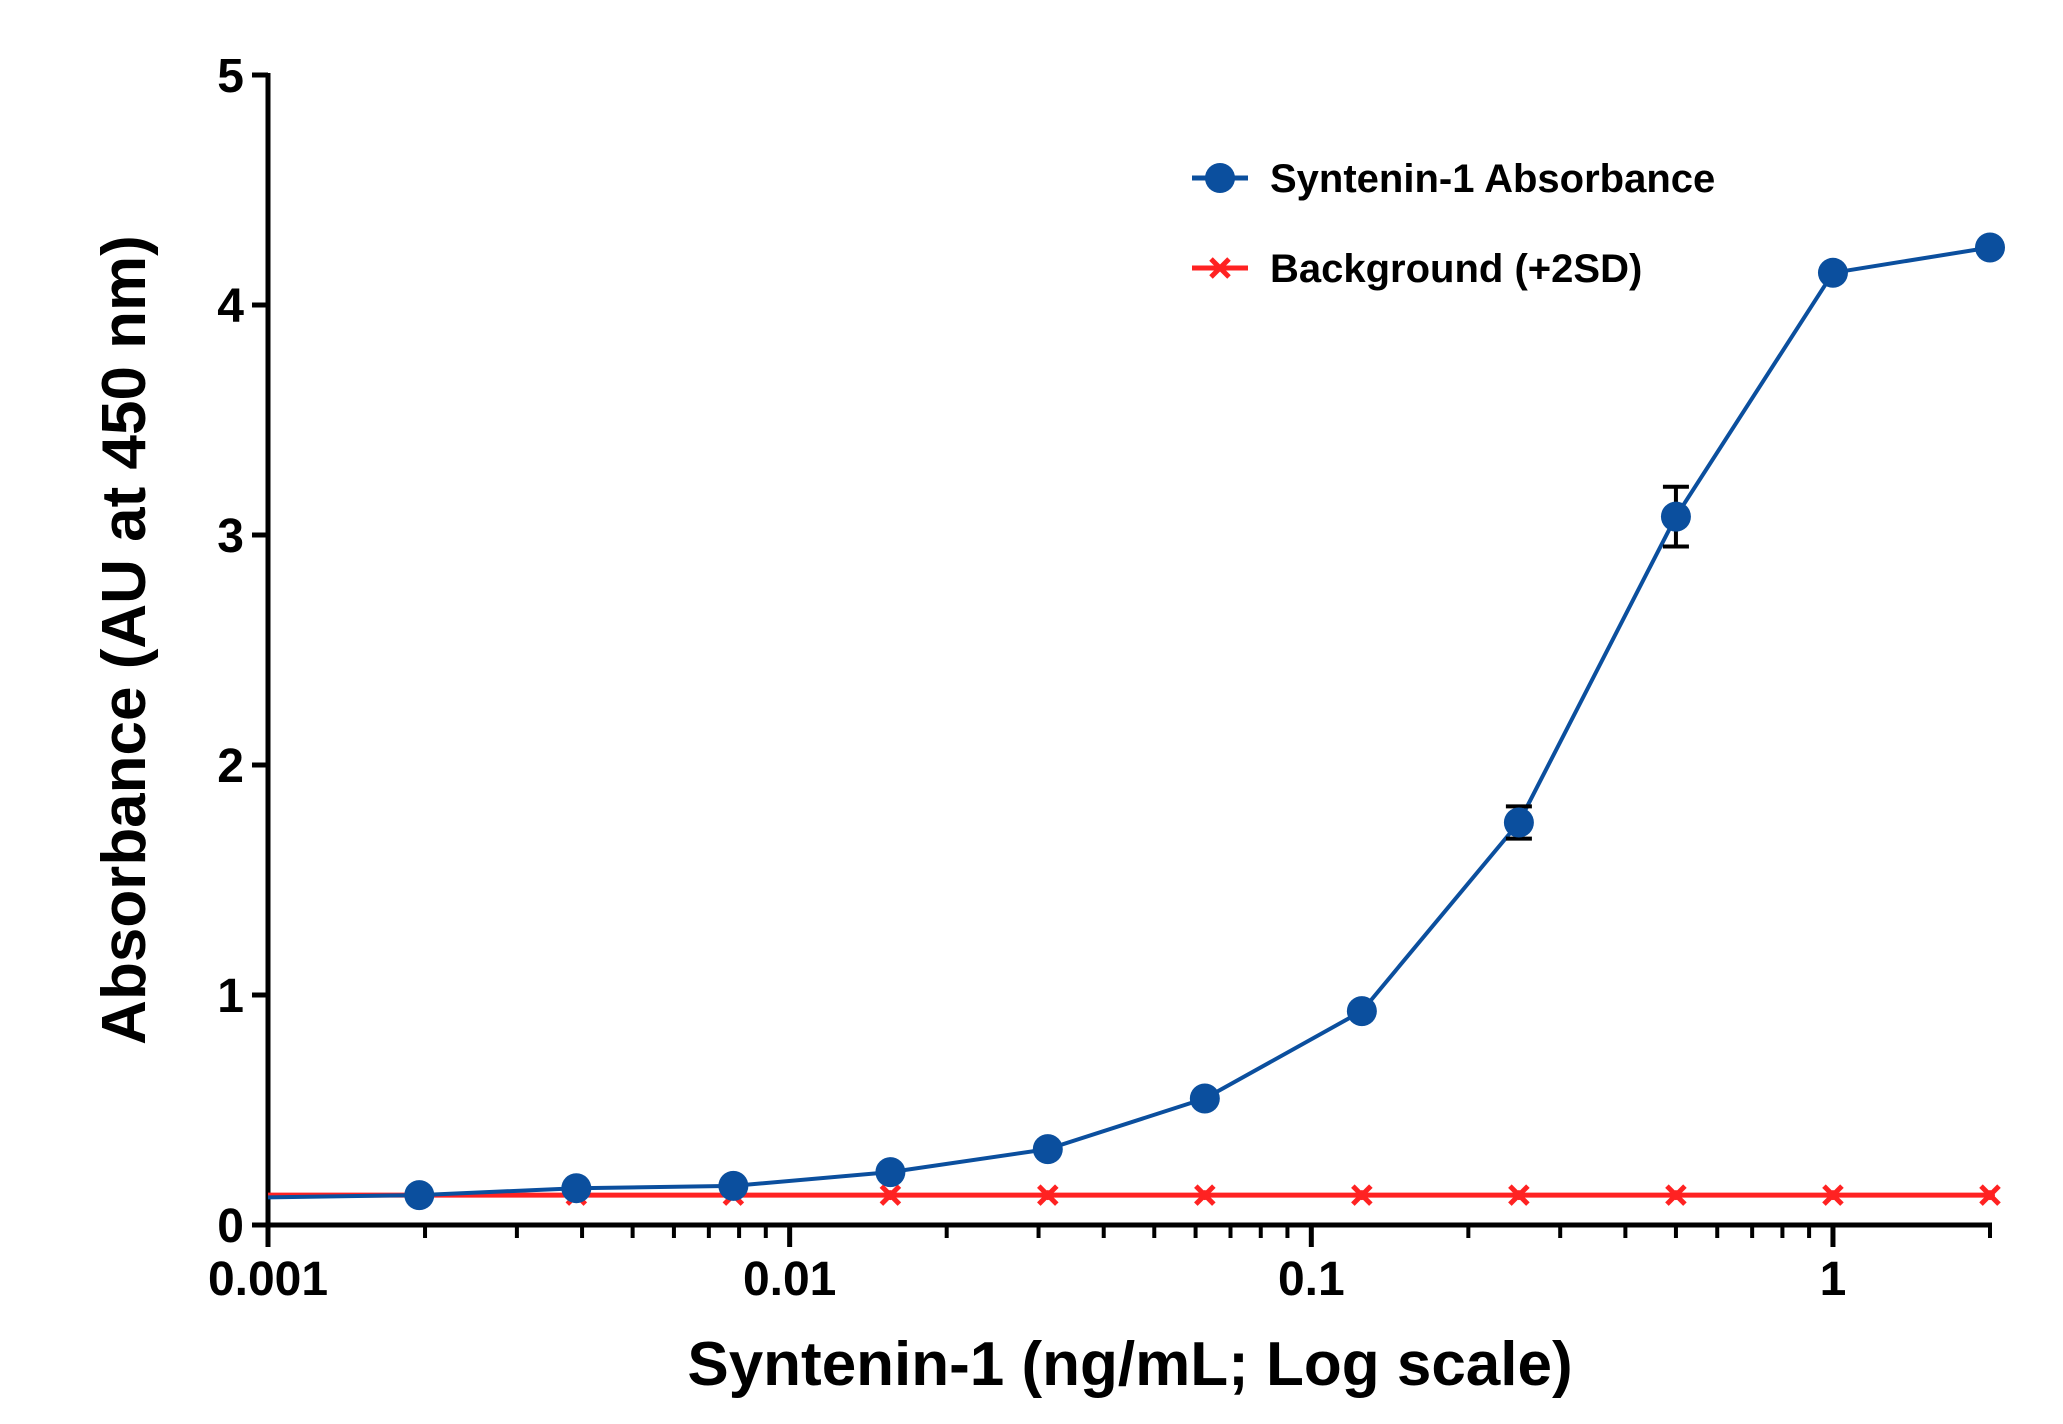 Image resolution: width=2063 pixels, height=1424 pixels. What do you see at coordinates (1492, 179) in the screenshot?
I see `legend-label: Syntenin-1 Absorbance` at bounding box center [1492, 179].